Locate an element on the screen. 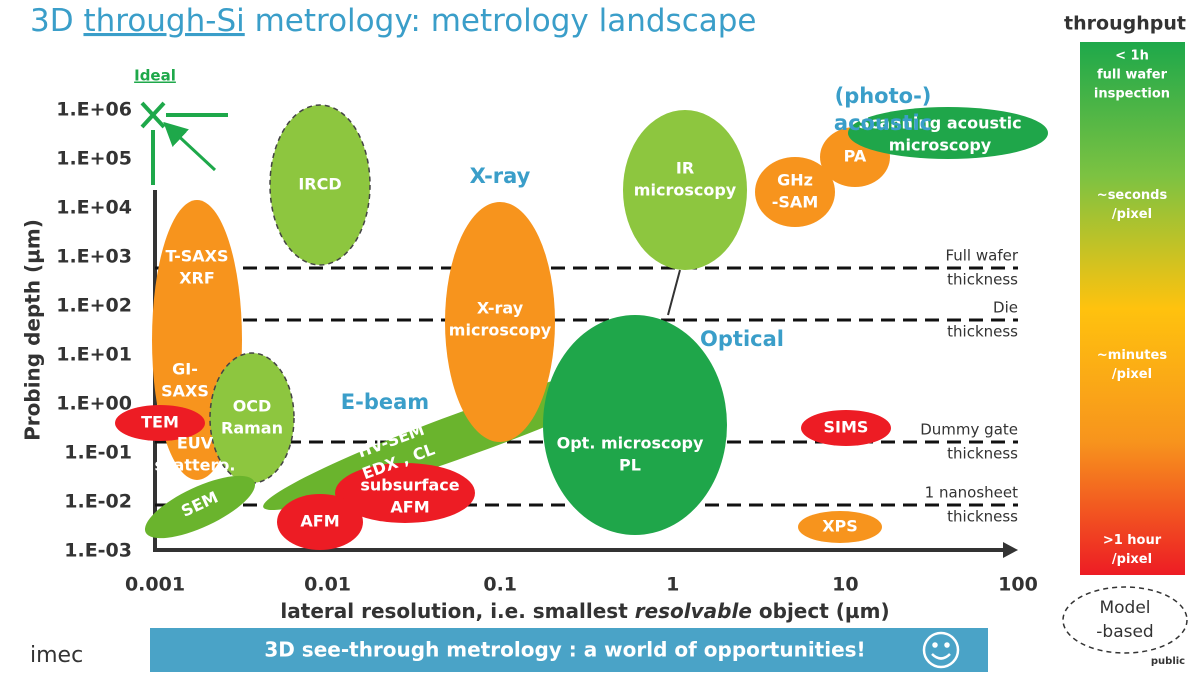 This screenshot has height=675, width=1200. x-tick-label: 10 is located at coordinates (845, 585).